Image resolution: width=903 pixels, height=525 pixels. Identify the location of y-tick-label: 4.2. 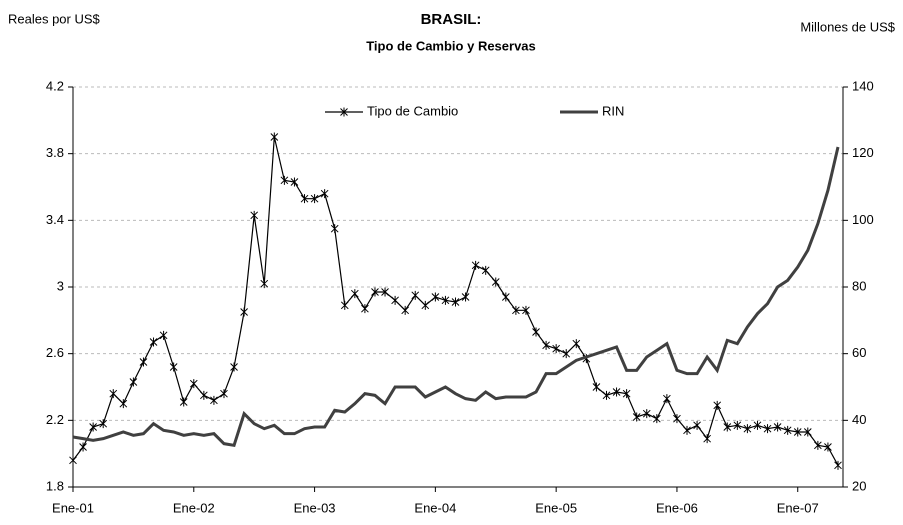
(55, 85).